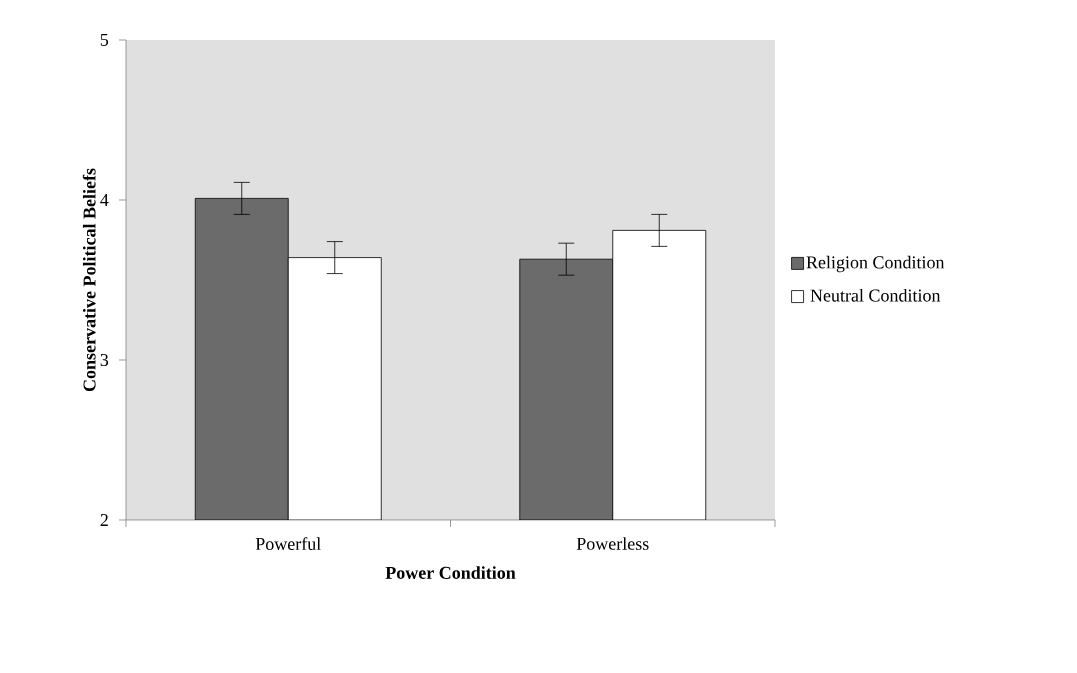 This screenshot has width=1077, height=673. I want to click on legend-label: Religion Condition, so click(875, 264).